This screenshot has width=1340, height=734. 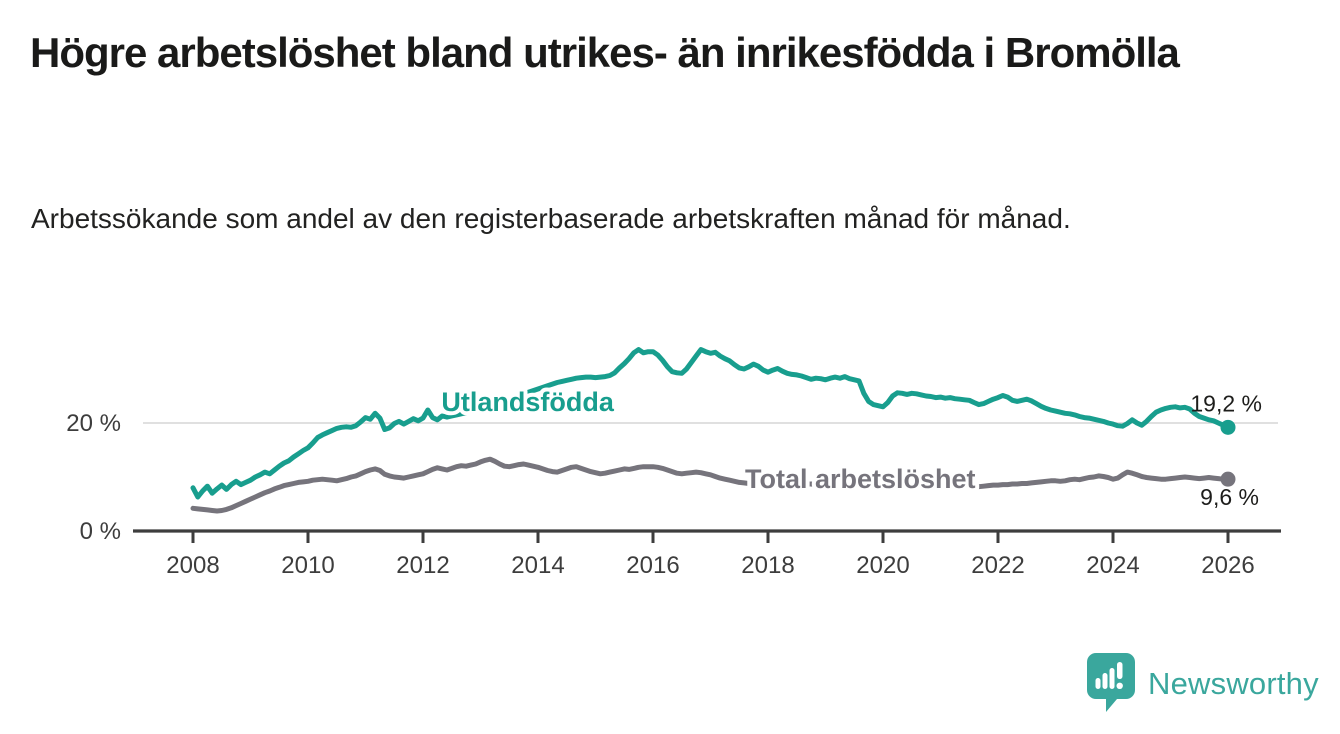 What do you see at coordinates (307, 565) in the screenshot?
I see `x-tick-label-2010: 2010` at bounding box center [307, 565].